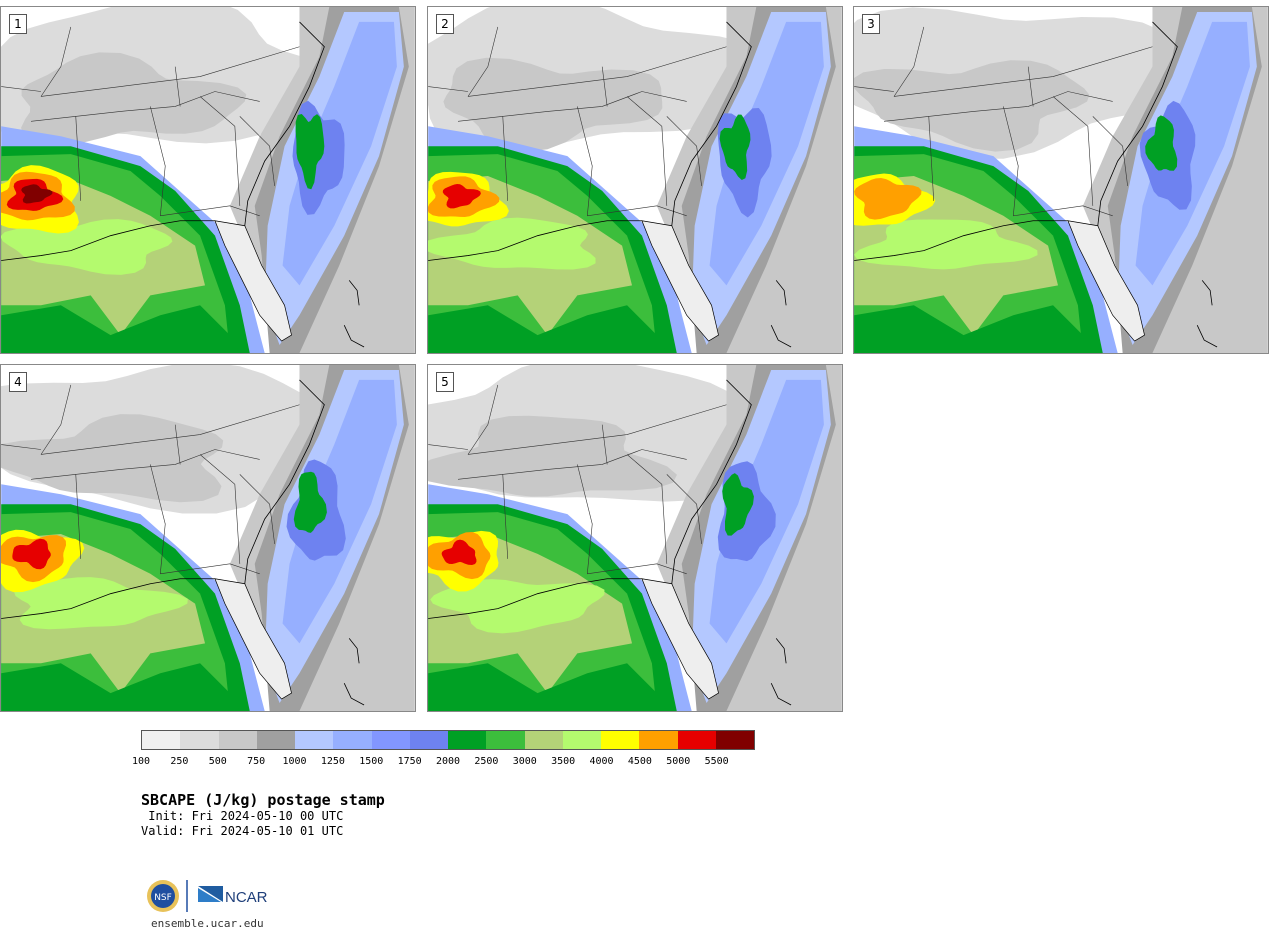 This screenshot has height=936, width=1280. I want to click on init-time: Init: Fri 2024-05-10 00 UTC, so click(242, 816).